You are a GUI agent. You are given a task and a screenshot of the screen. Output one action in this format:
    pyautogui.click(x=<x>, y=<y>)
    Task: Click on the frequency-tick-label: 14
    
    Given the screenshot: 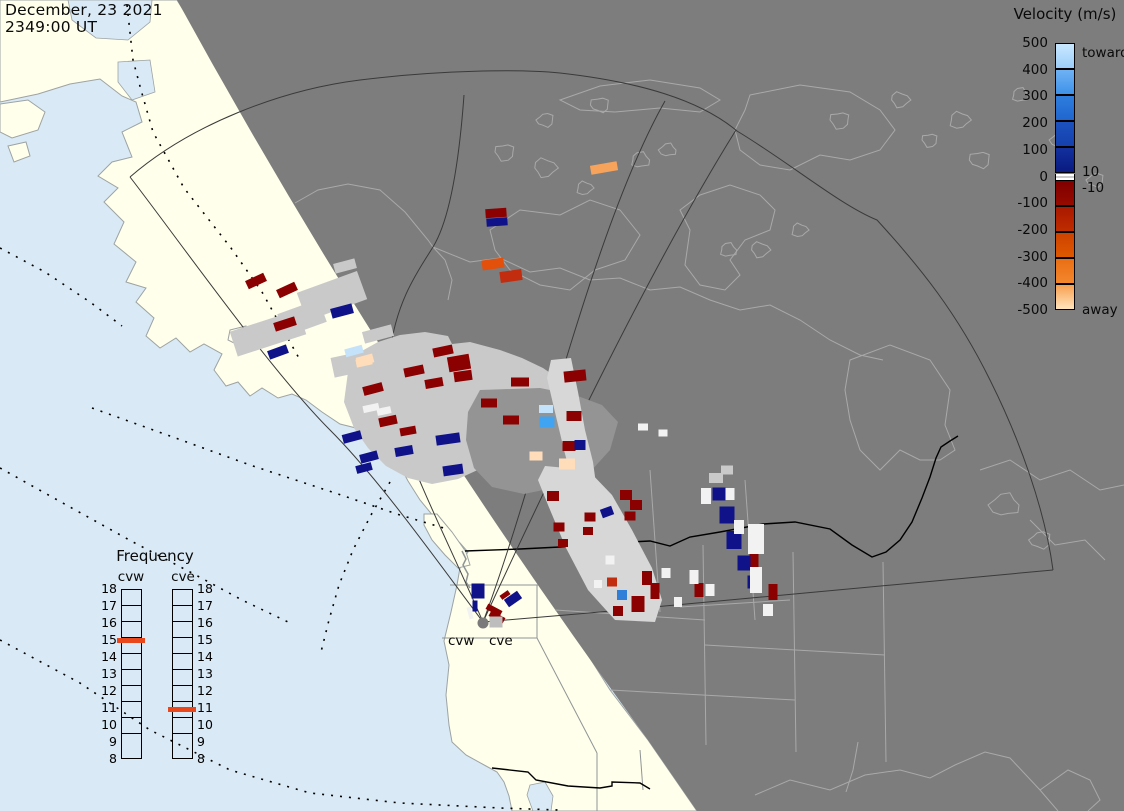 What is the action you would take?
    pyautogui.click(x=205, y=656)
    